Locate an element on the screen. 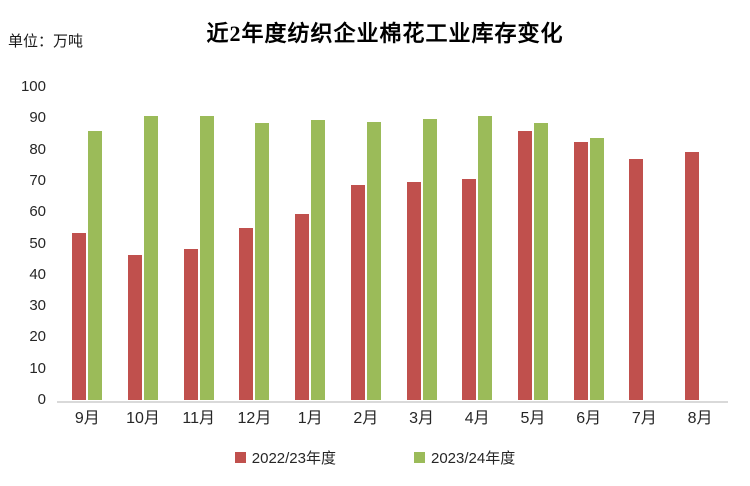  legend-swatch-red is located at coordinates (240, 457).